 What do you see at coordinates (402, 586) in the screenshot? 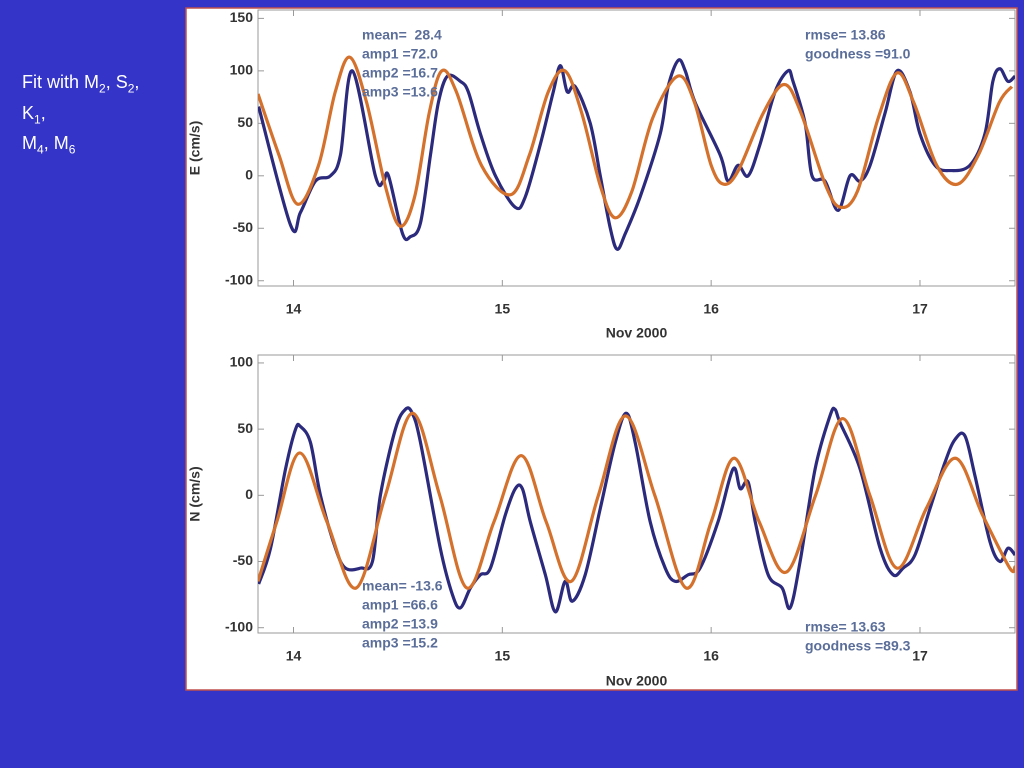
I see `annotation: mean= -13.6` at bounding box center [402, 586].